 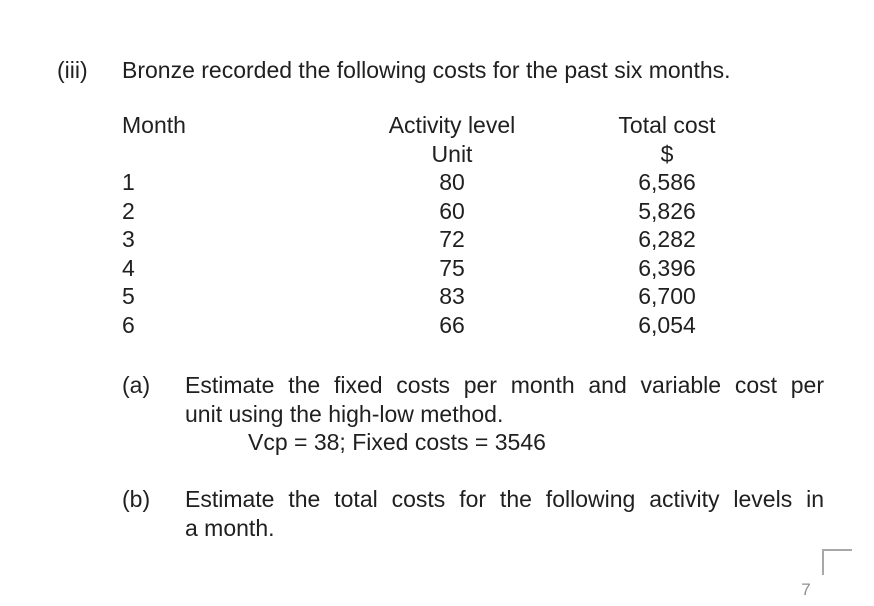 I want to click on column-subheader-empty, so click(x=222, y=154).